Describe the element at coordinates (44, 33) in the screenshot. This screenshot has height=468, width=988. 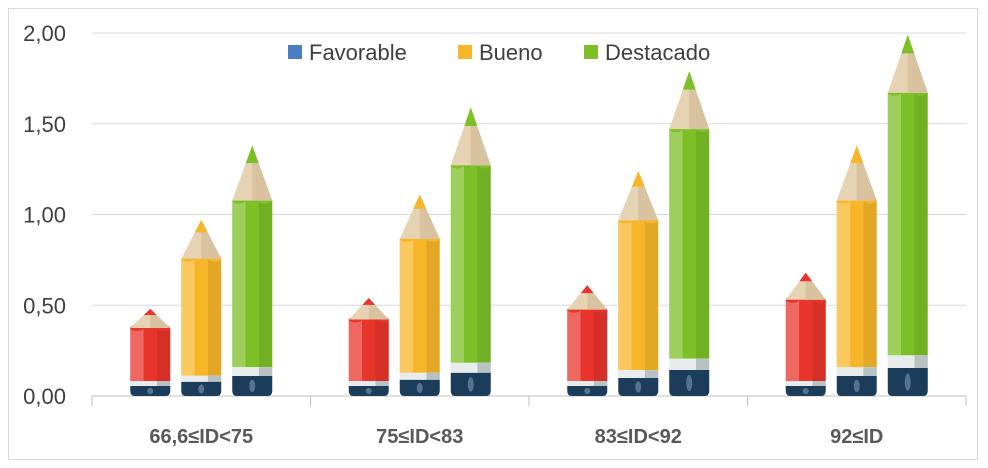
I see `y-tick-label: 2,00` at that location.